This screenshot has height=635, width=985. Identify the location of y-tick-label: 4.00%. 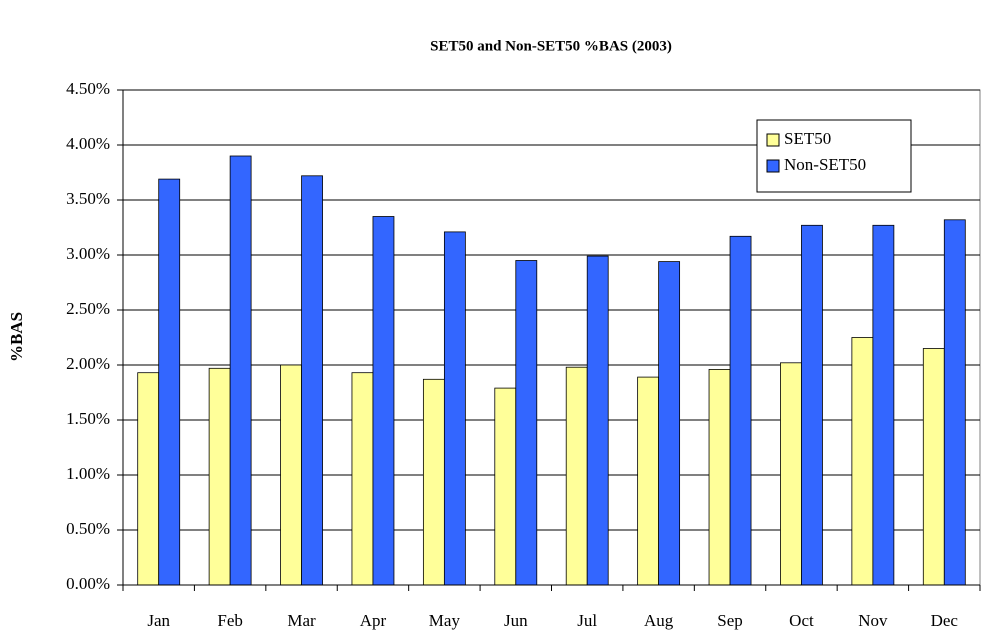
(88, 143).